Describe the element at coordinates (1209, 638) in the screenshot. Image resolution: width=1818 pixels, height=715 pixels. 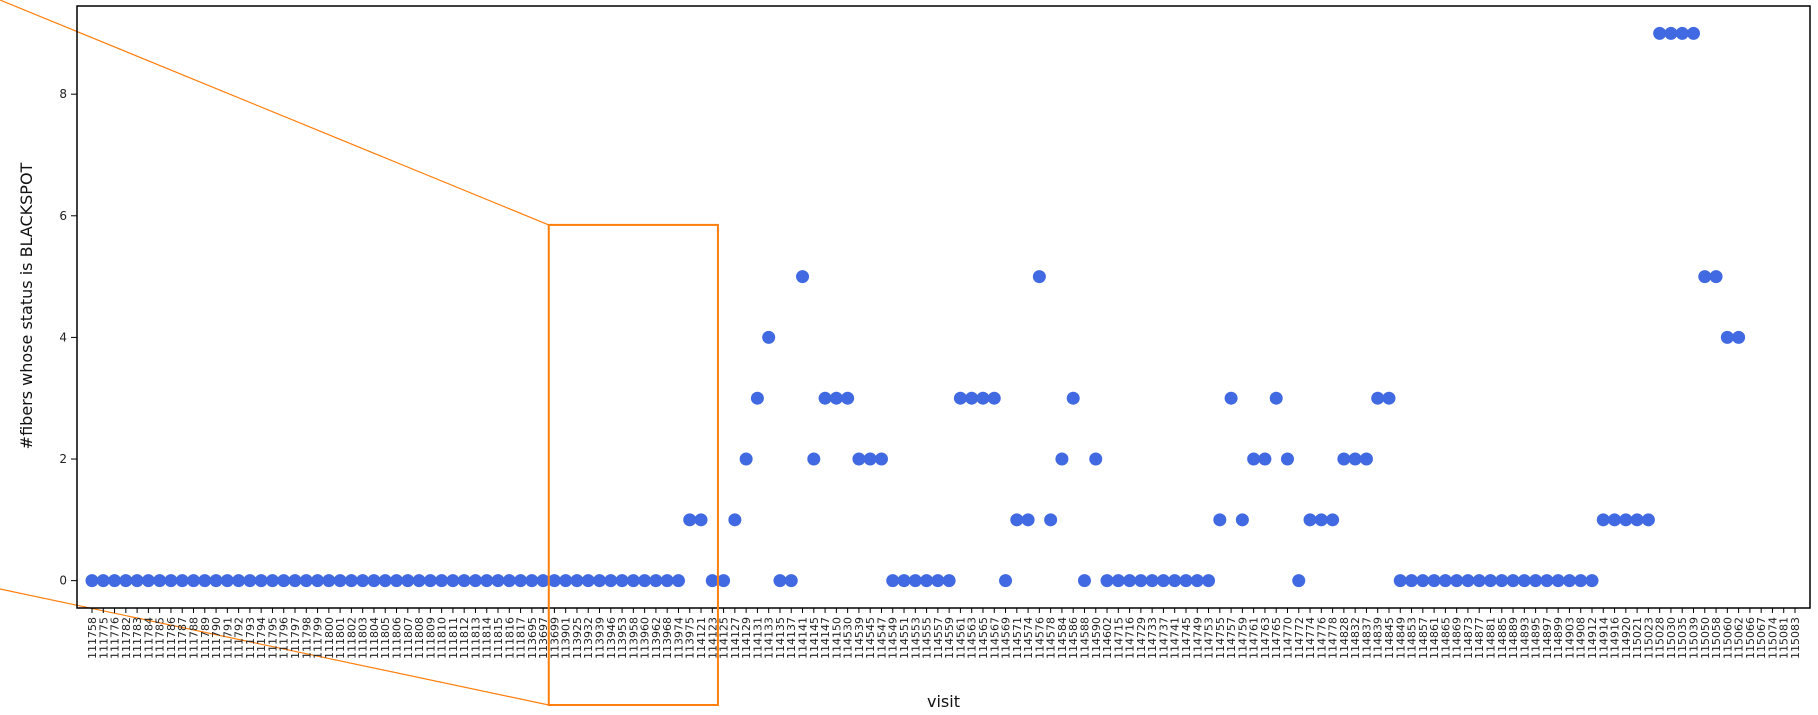
I see `x-tick-label: 114753` at that location.